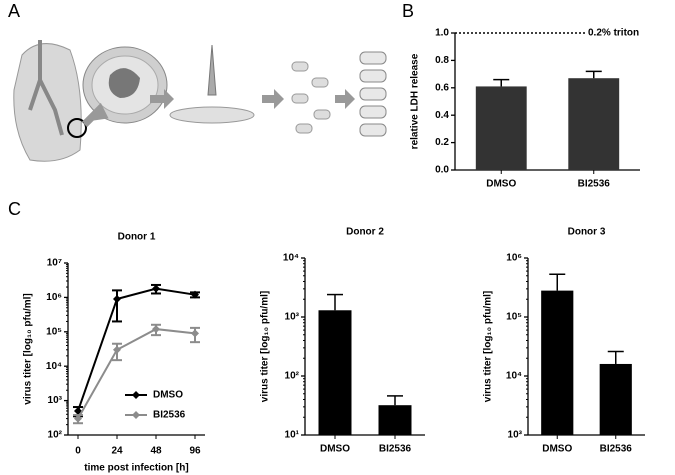 The height and width of the screenshot is (475, 675). What do you see at coordinates (14, 11) in the screenshot?
I see `panel-label: A` at bounding box center [14, 11].